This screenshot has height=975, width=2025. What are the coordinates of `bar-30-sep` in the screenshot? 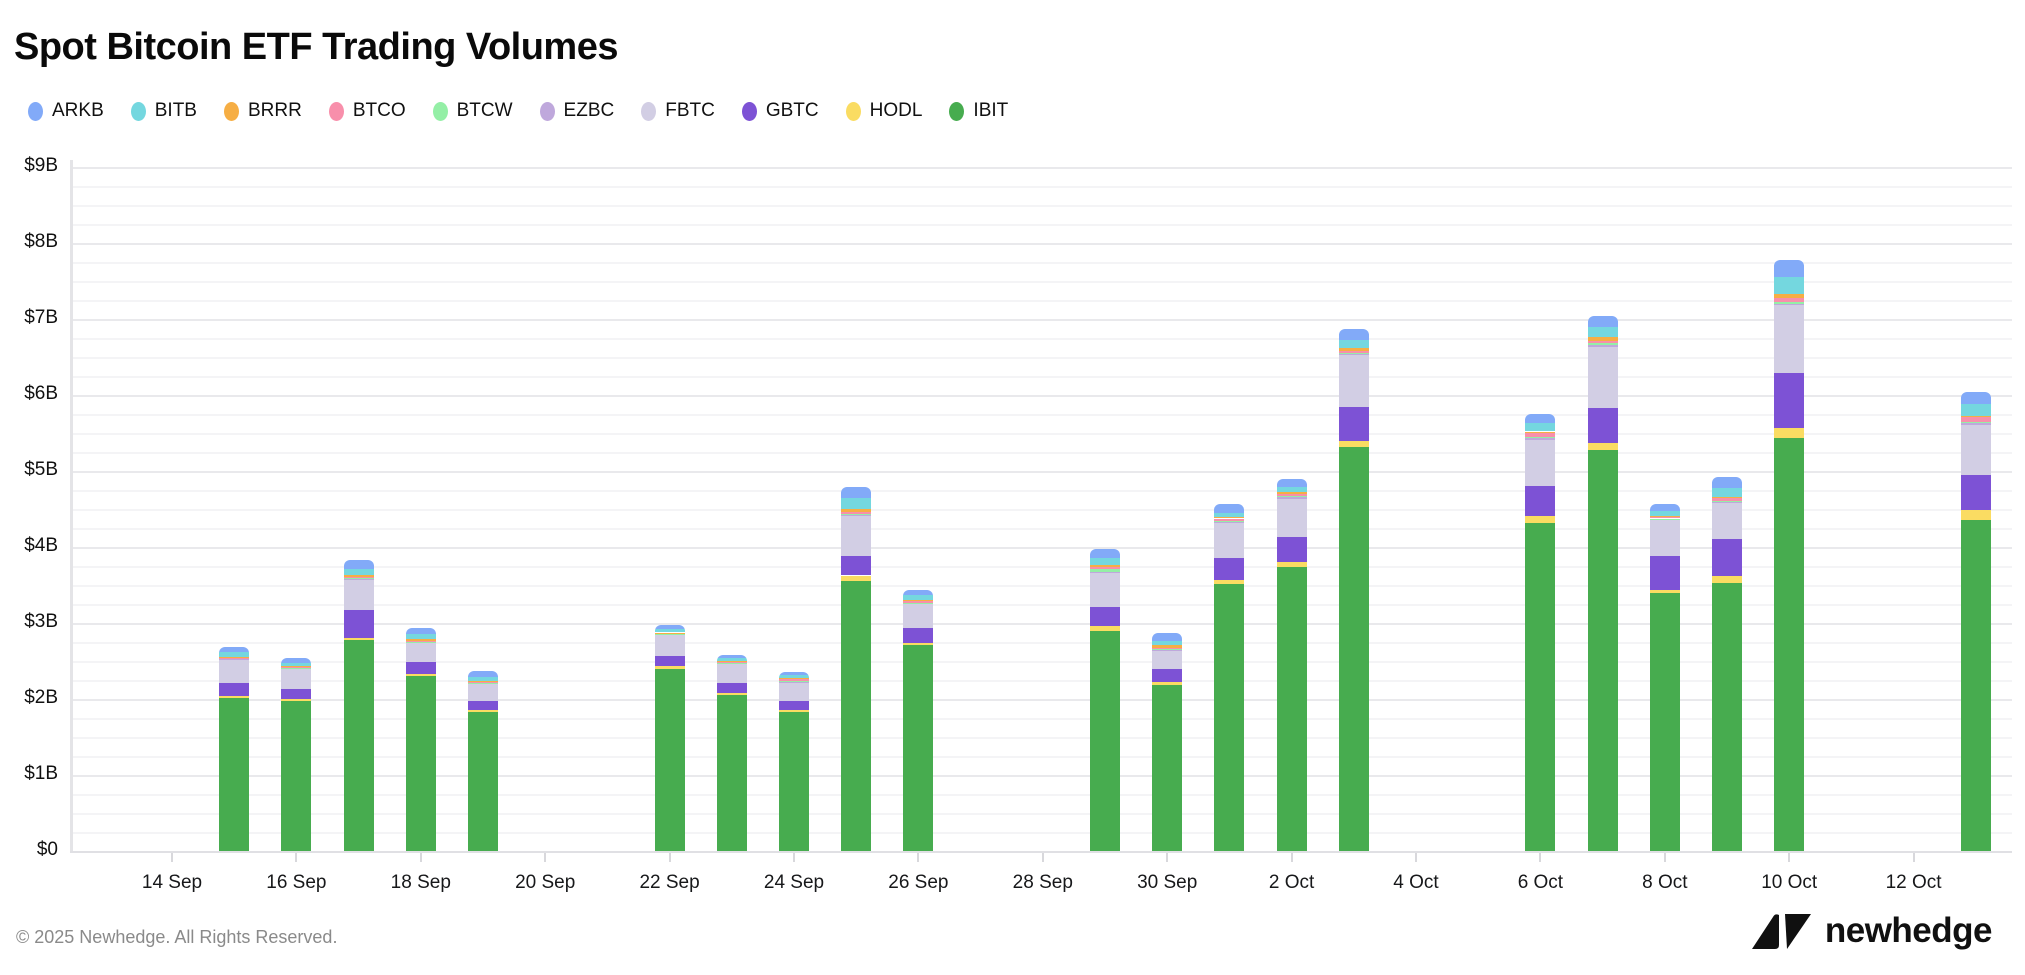 It's located at (1167, 742).